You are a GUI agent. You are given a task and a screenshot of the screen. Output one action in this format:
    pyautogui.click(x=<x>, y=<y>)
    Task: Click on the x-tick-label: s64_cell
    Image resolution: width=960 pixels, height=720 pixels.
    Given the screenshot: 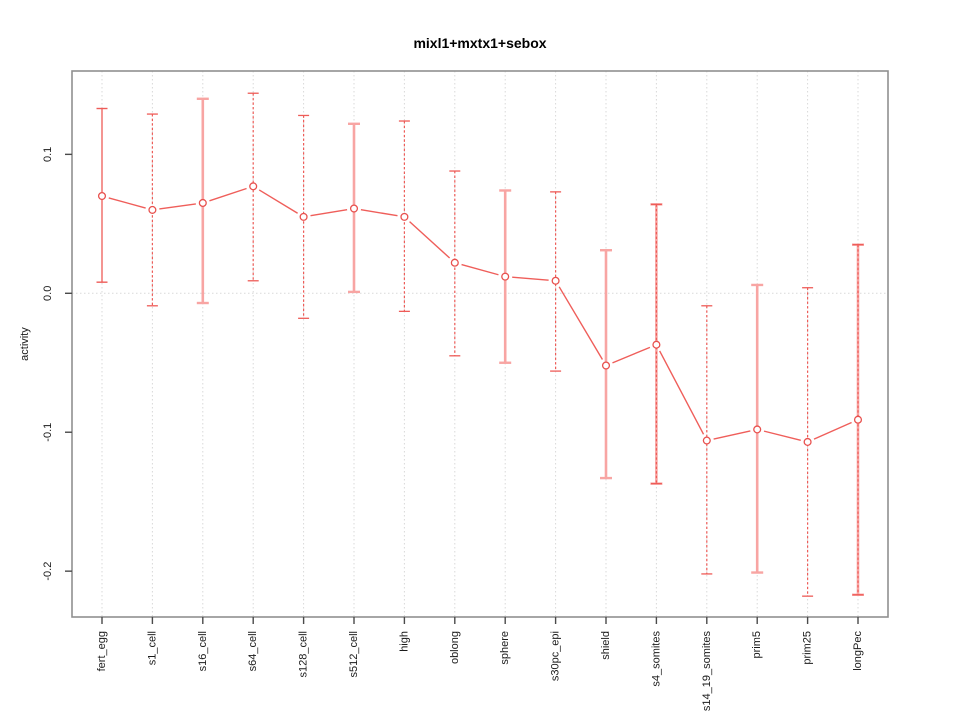 What is the action you would take?
    pyautogui.click(x=253, y=651)
    